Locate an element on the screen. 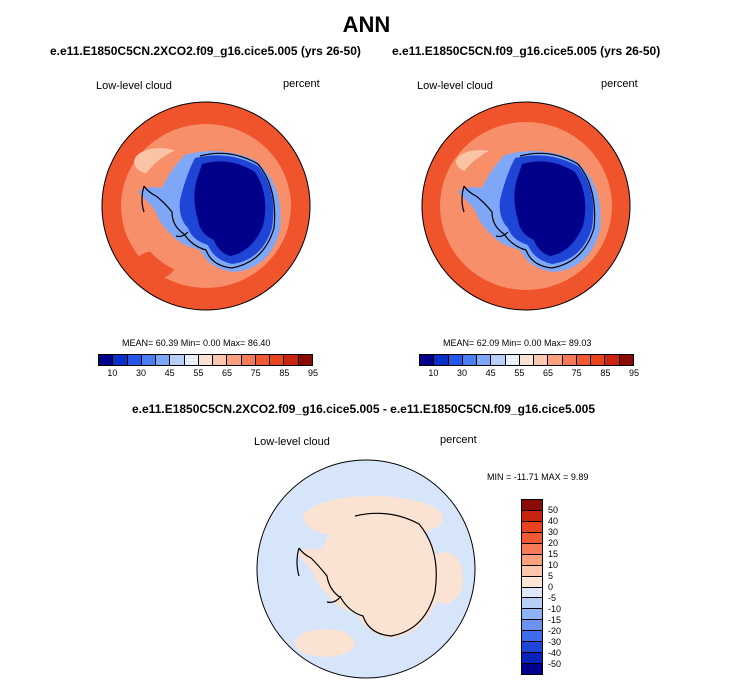 The height and width of the screenshot is (685, 733). colorbar-tick-label: -50 is located at coordinates (555, 664).